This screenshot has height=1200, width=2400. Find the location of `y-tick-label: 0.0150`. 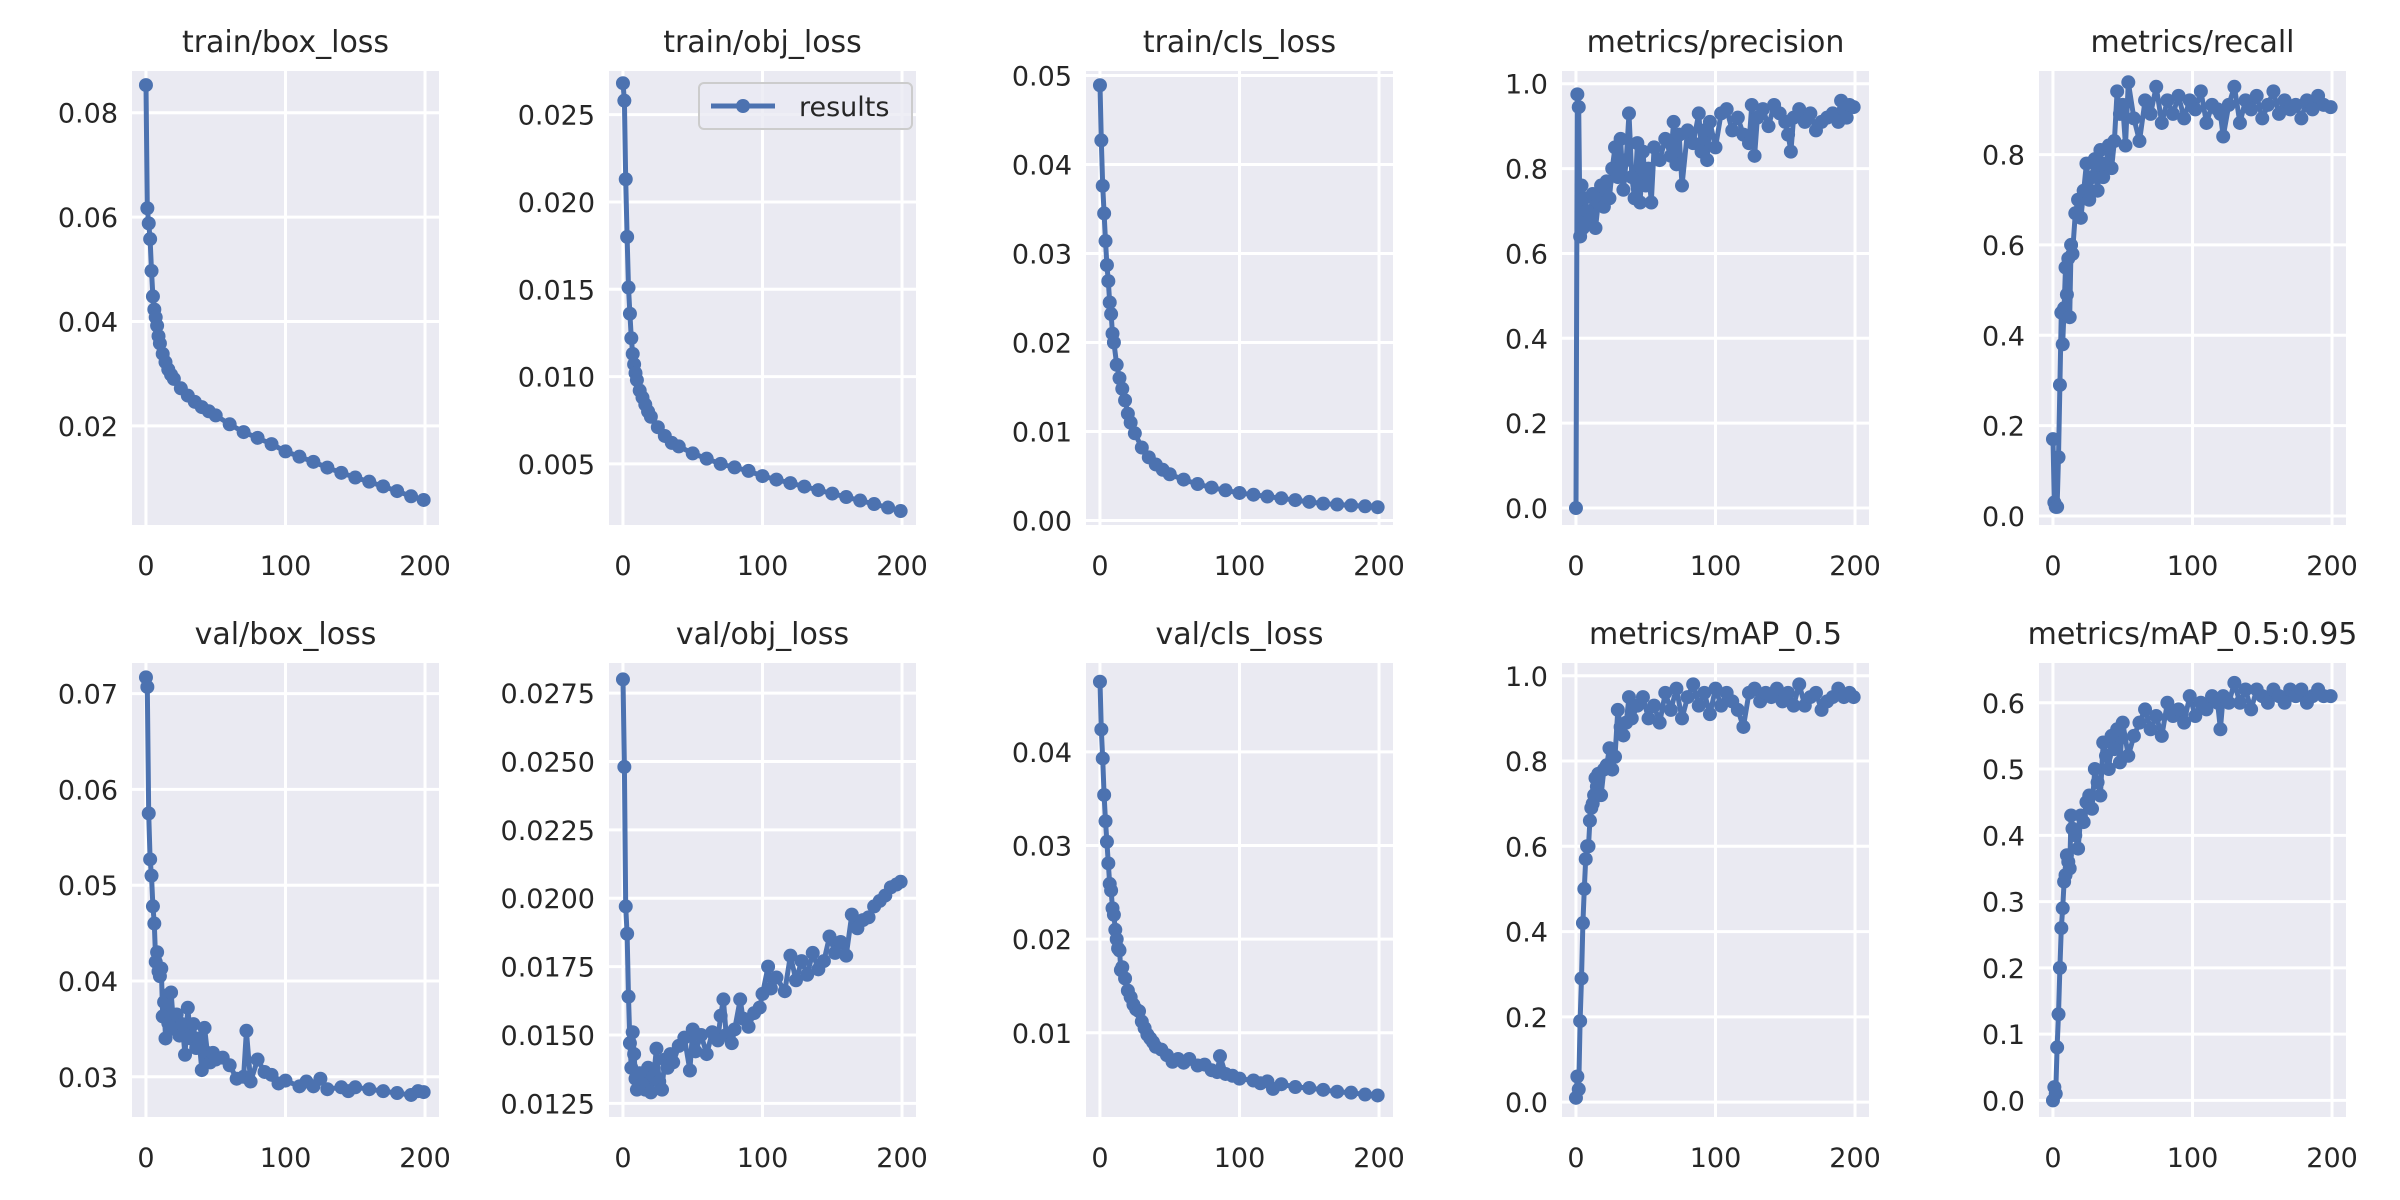

y-tick-label: 0.0150 is located at coordinates (548, 1036).